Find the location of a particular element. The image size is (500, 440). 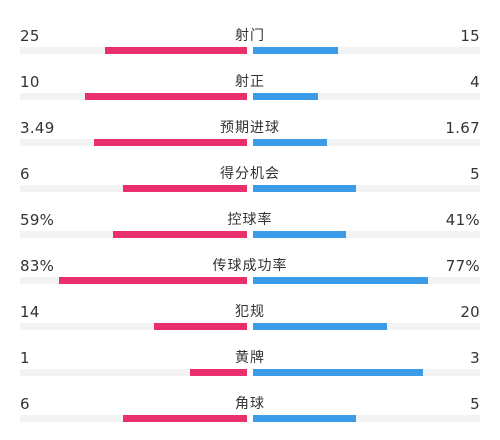

away-value: 15 is located at coordinates (470, 36).